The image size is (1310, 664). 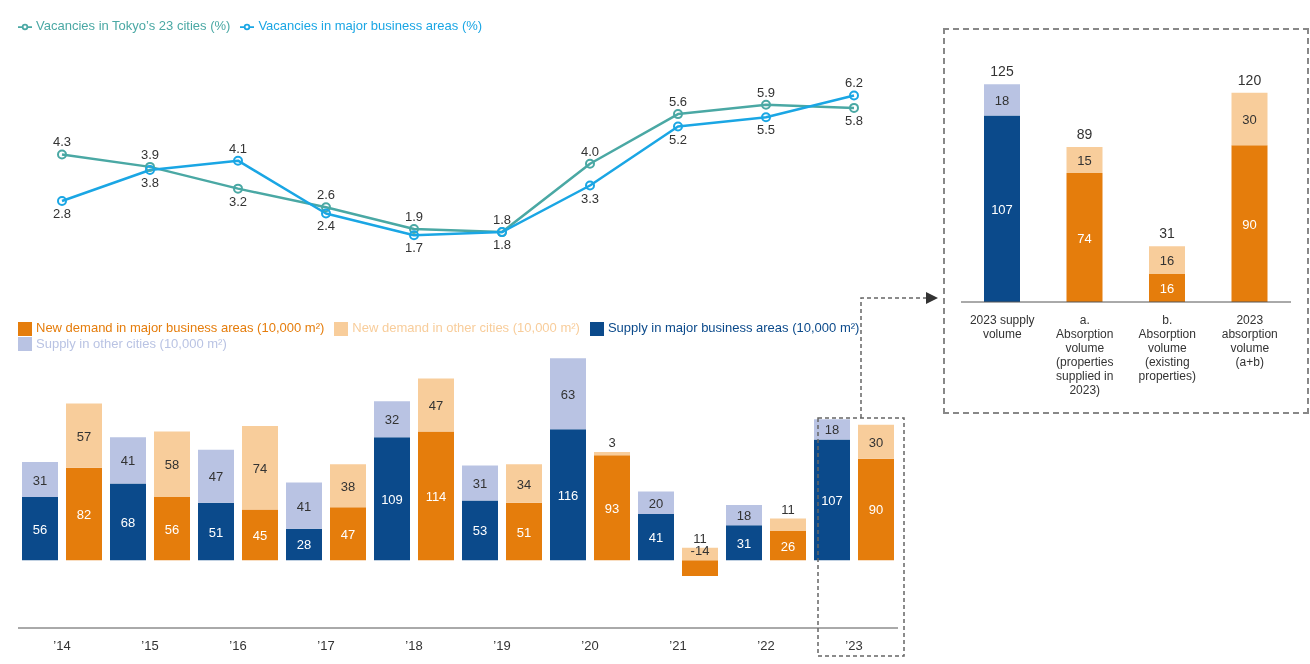 What do you see at coordinates (304, 545) in the screenshot?
I see `data-label: 28` at bounding box center [304, 545].